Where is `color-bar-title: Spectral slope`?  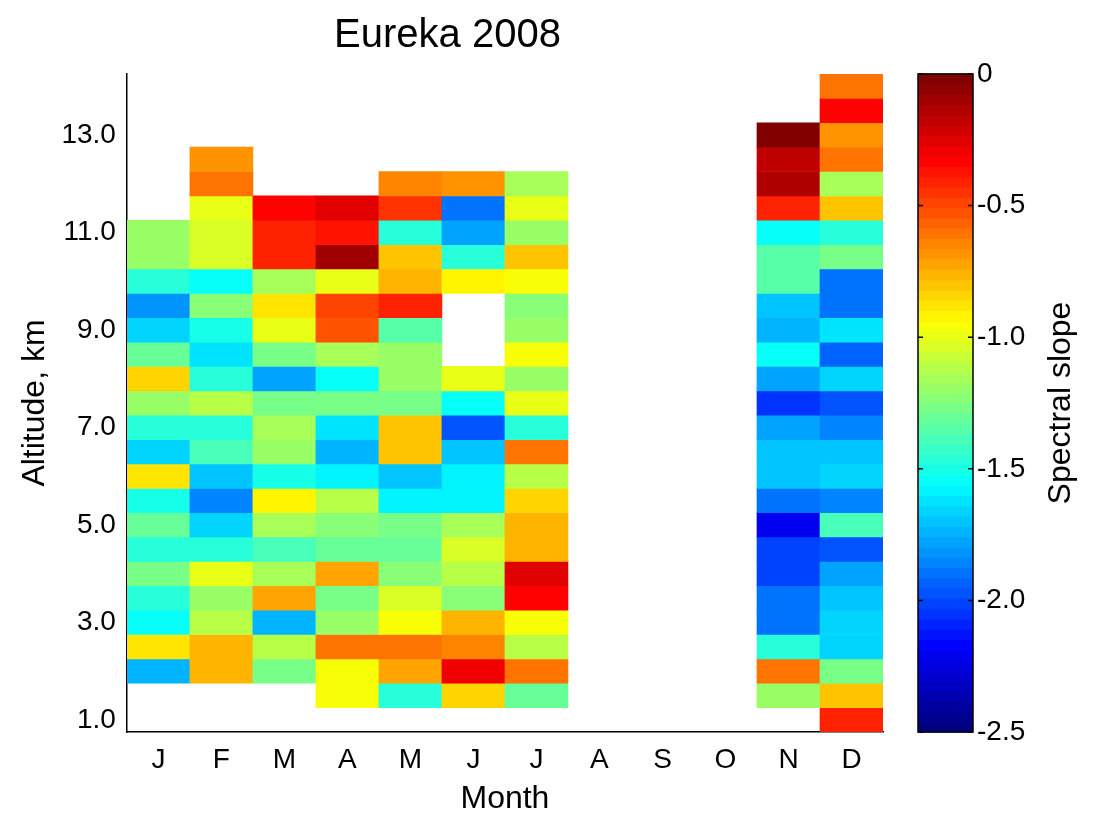
color-bar-title: Spectral slope is located at coordinates (1058, 403).